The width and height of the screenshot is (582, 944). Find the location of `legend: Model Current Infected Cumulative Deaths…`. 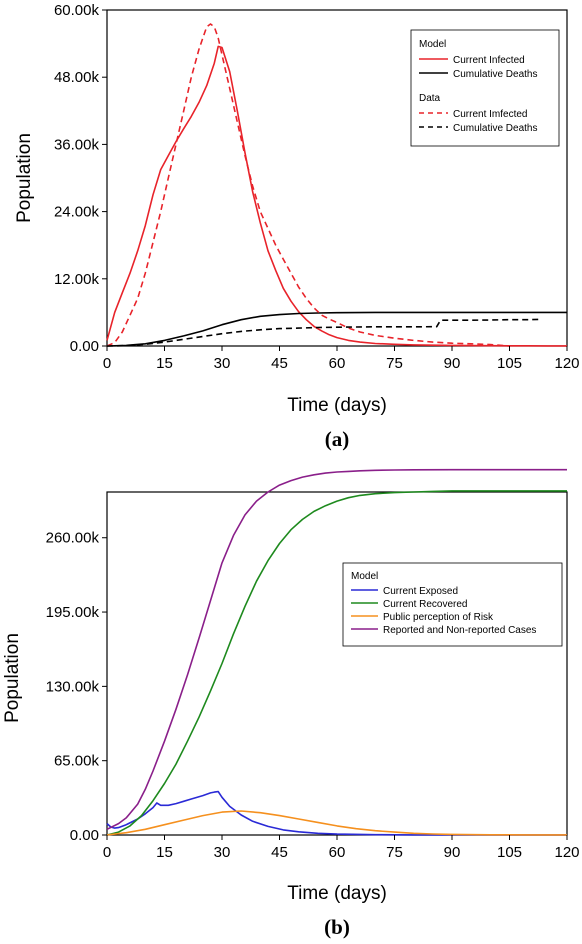

legend: Model Current Infected Cumulative Deaths… is located at coordinates (485, 88).